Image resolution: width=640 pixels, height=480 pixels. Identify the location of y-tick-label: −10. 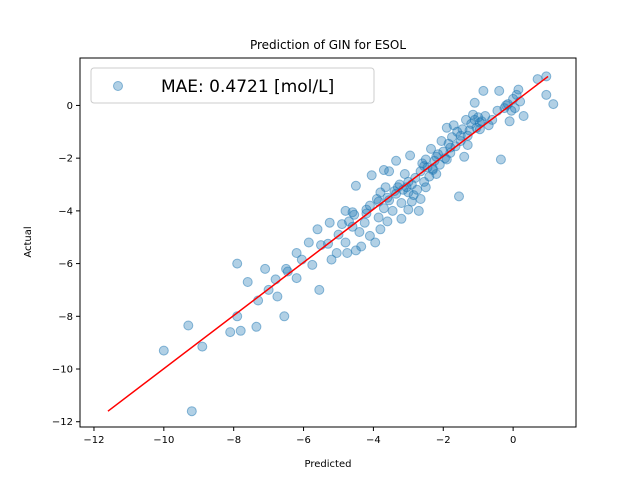
(62, 370).